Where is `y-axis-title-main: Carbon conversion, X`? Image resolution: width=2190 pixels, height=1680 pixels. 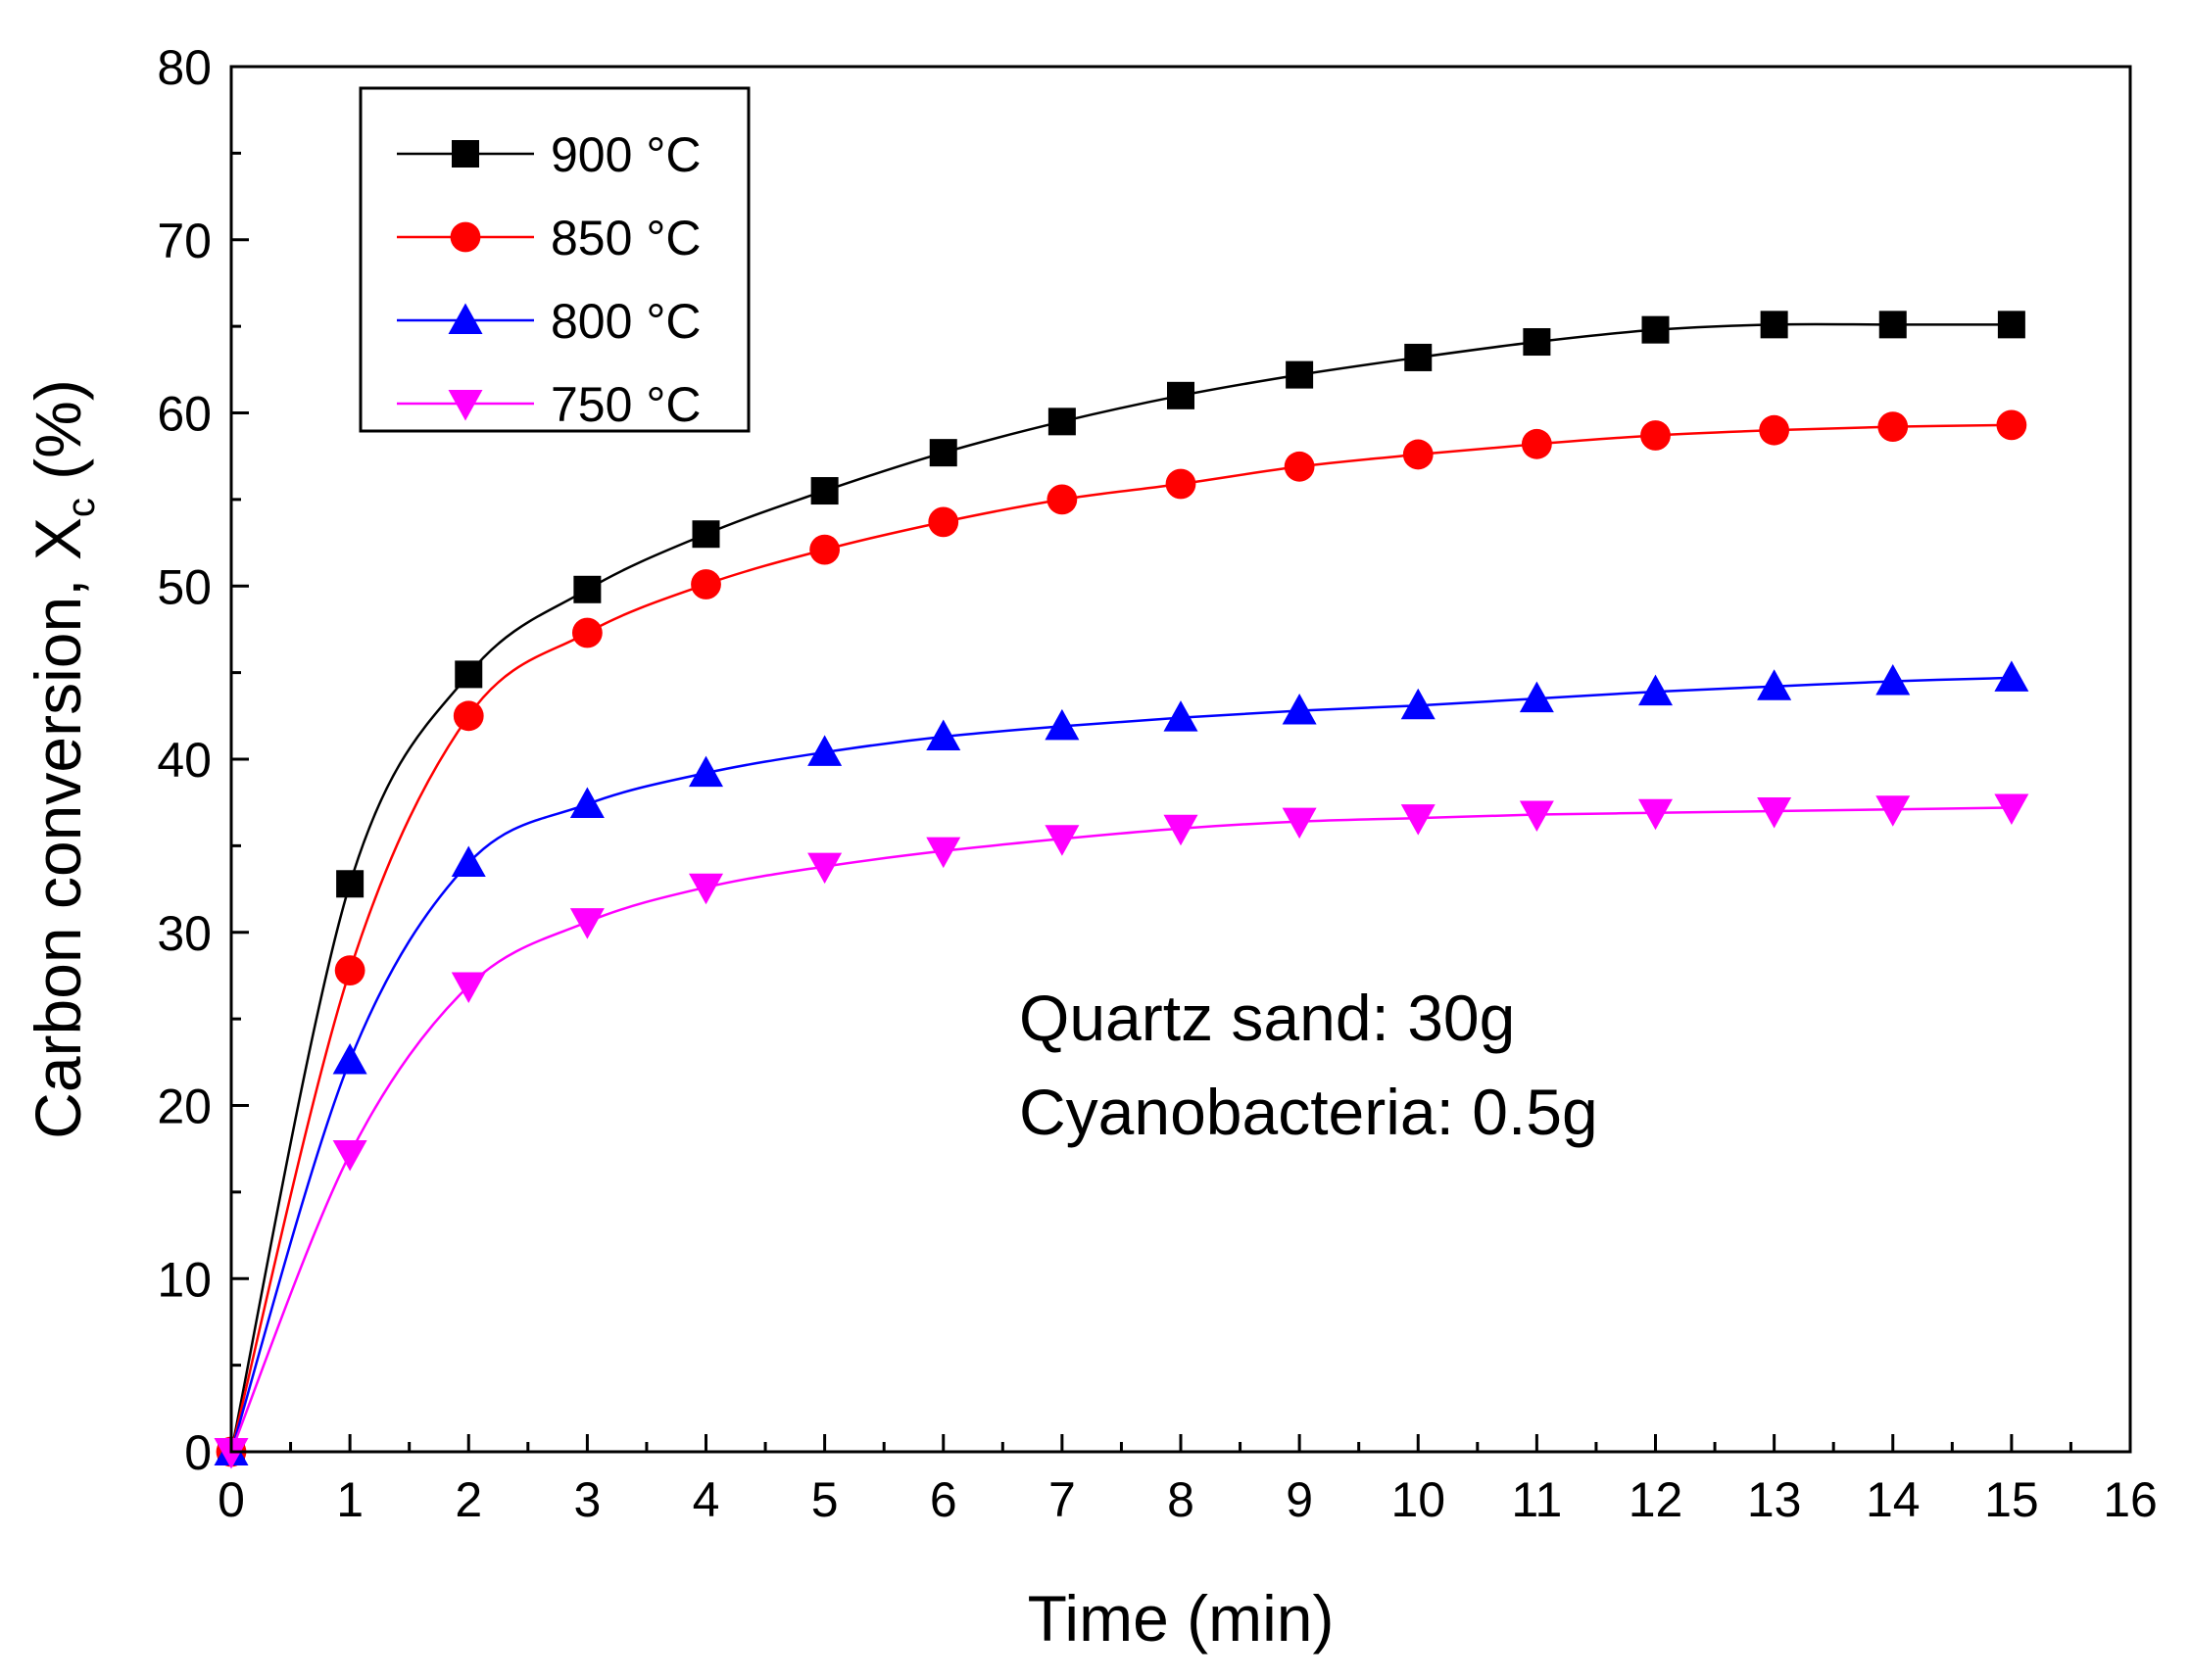 y-axis-title-main: Carbon conversion, X is located at coordinates (58, 828).